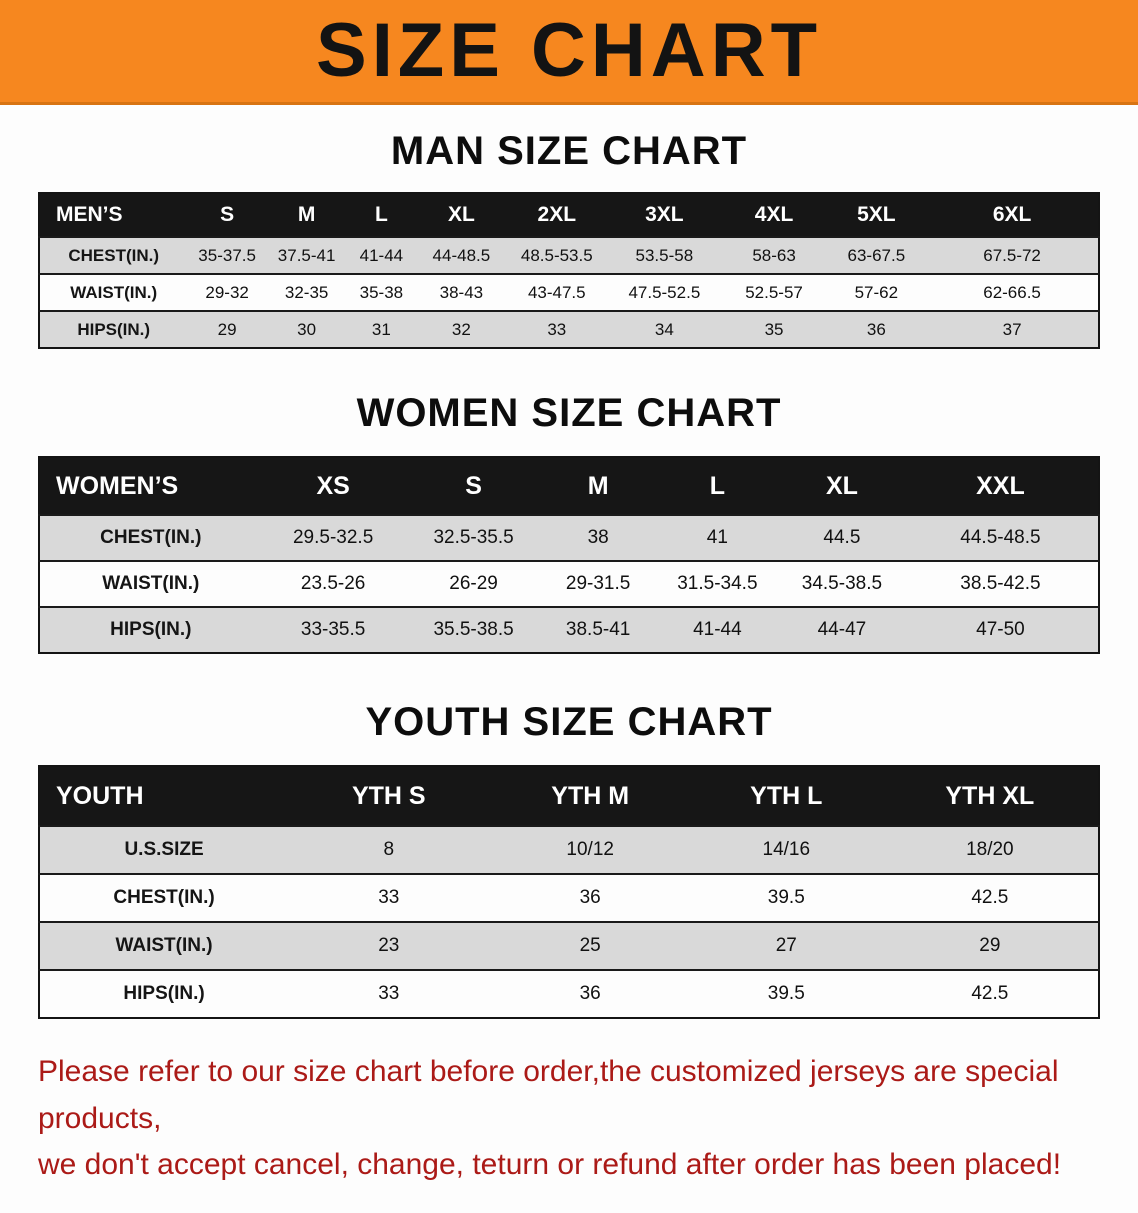 The width and height of the screenshot is (1138, 1213). What do you see at coordinates (590, 796) in the screenshot?
I see `column-header: YTH M` at bounding box center [590, 796].